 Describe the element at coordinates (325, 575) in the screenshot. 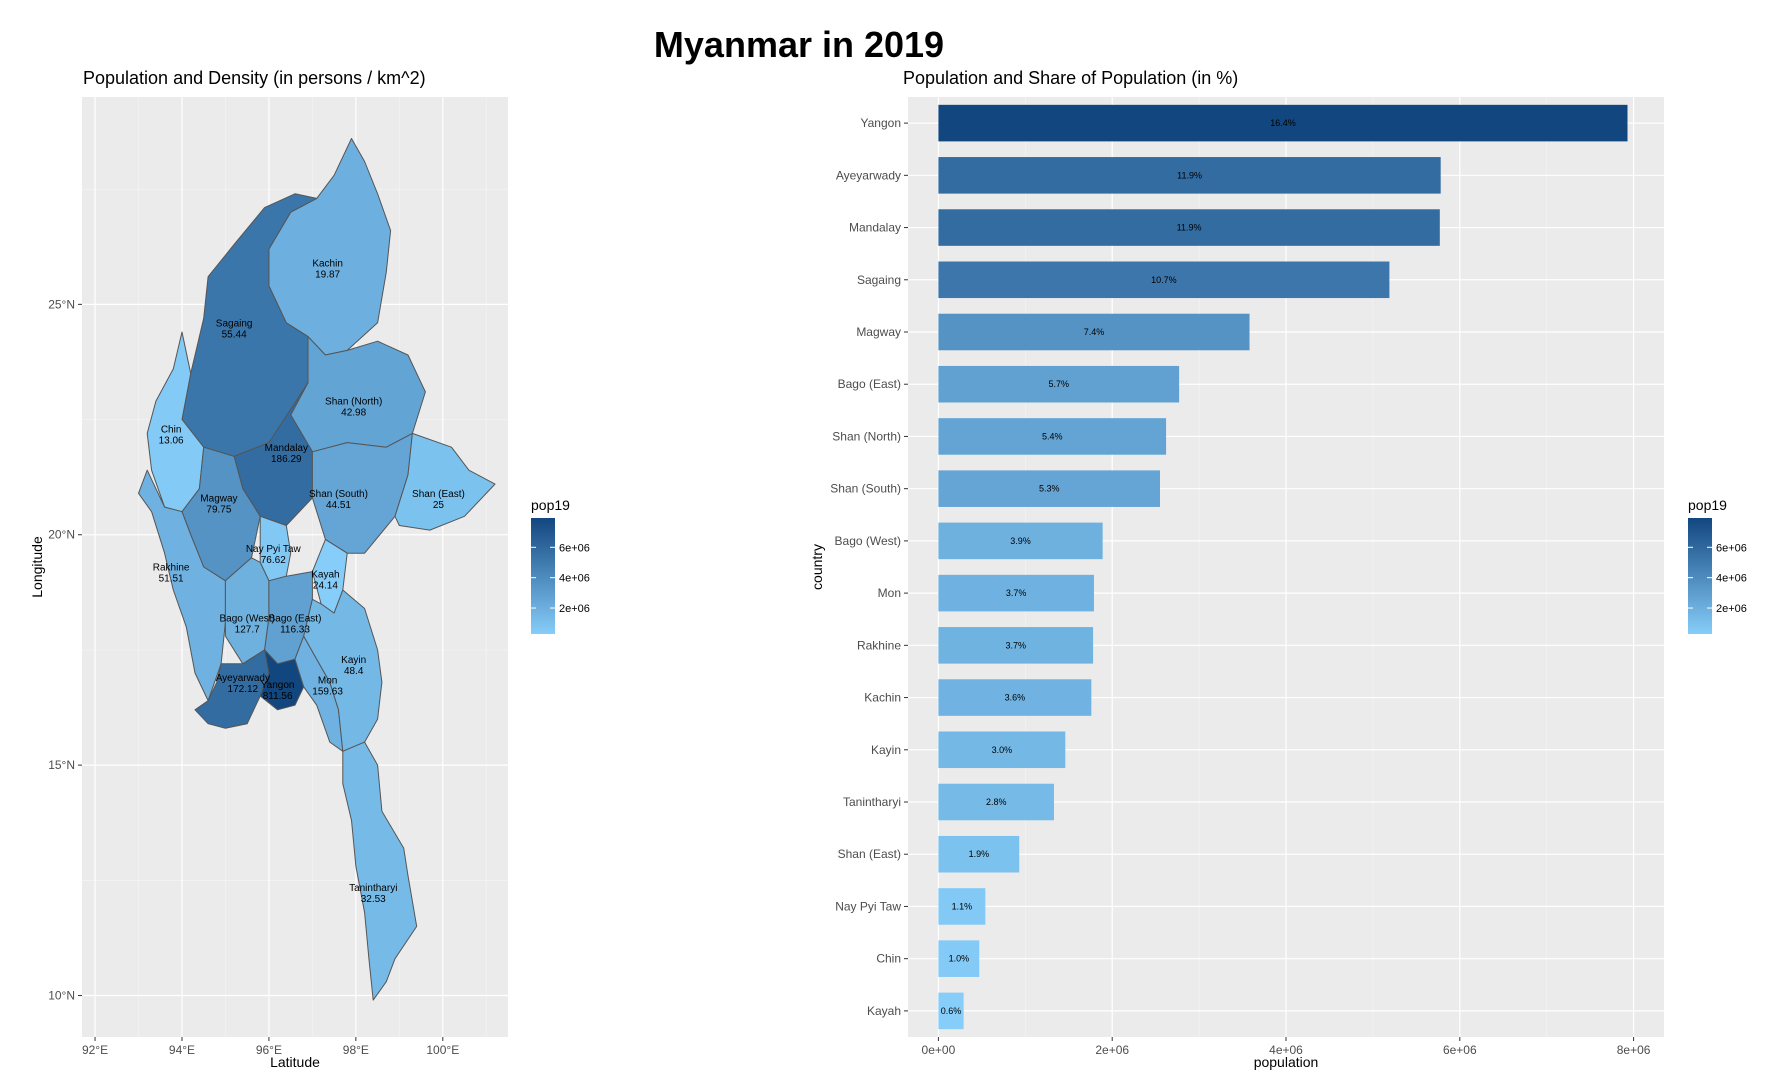

I see `map-region-name: Kayah` at that location.